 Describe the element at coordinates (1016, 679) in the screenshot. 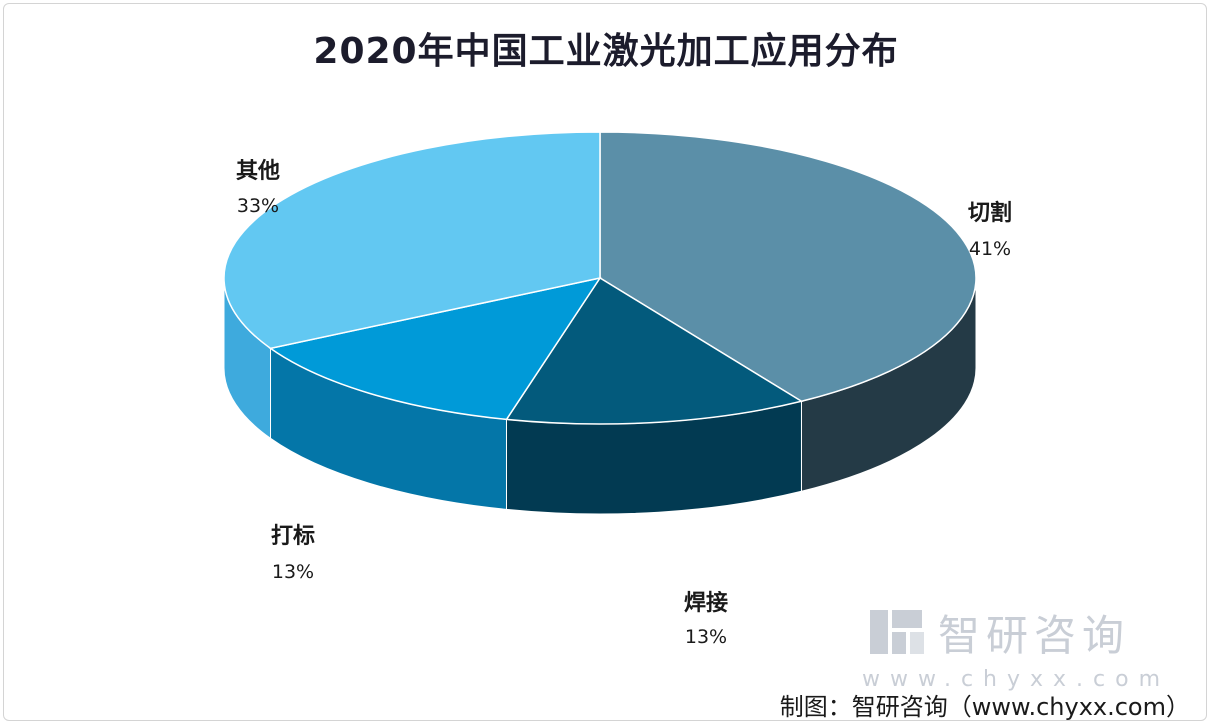

I see `watermark-url: www.chyxx.com` at that location.